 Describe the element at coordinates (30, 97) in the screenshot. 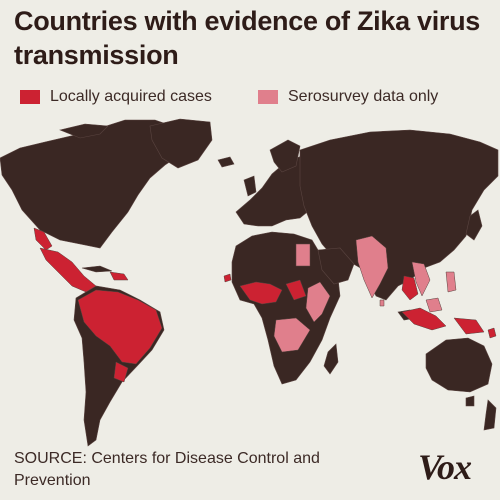

I see `legend-swatch-local` at that location.